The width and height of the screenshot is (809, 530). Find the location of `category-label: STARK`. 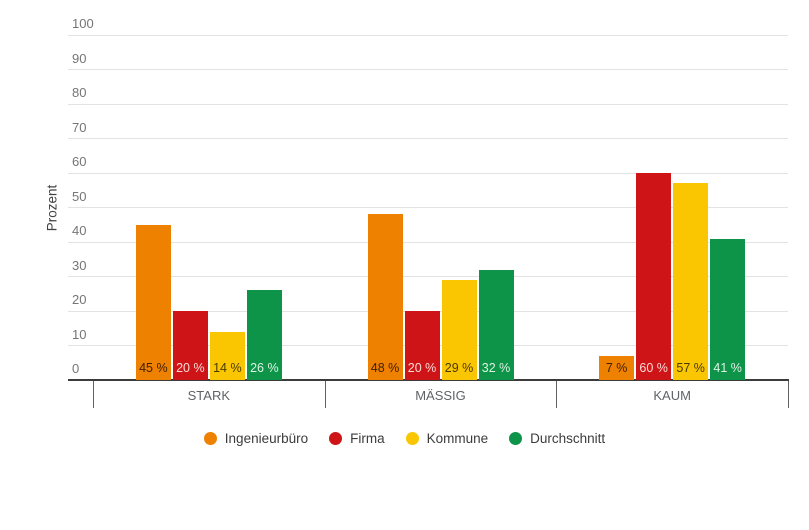

category-label: STARK is located at coordinates (209, 395).